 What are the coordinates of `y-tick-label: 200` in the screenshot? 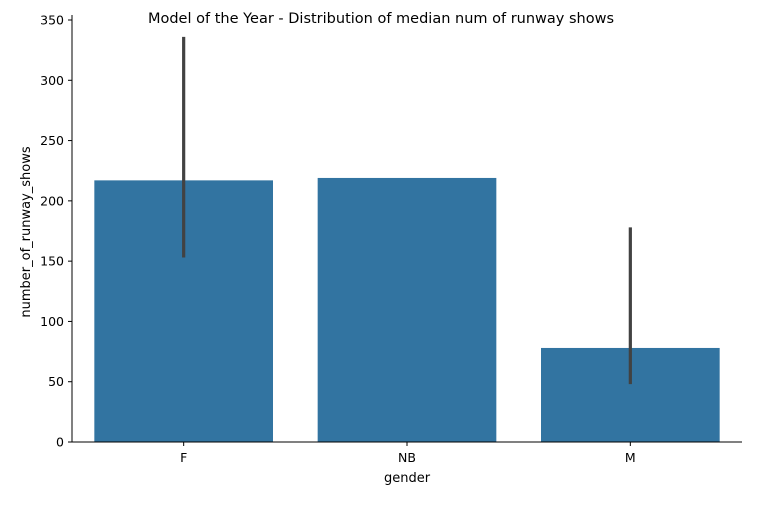 It's located at (52, 200).